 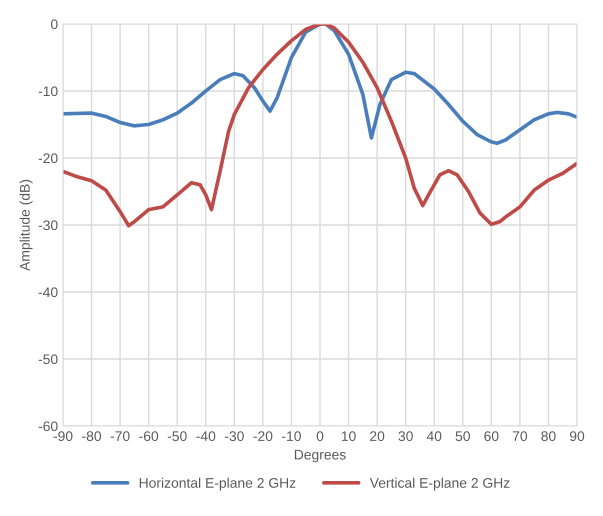 I want to click on x-tick-label: 80, so click(x=548, y=436).